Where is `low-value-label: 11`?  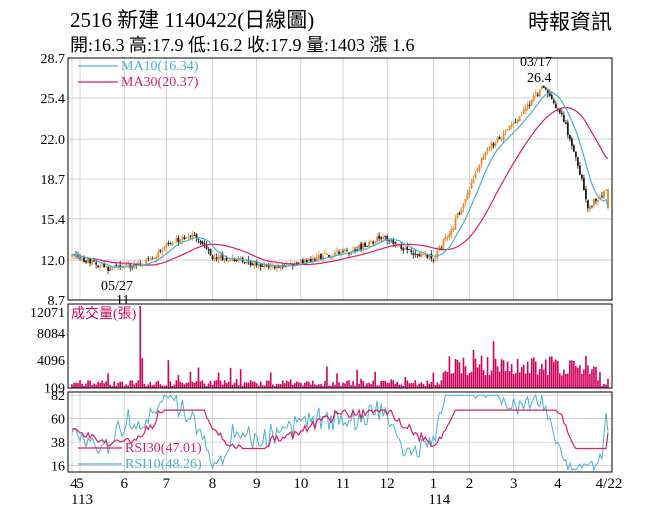 low-value-label: 11 is located at coordinates (122, 300).